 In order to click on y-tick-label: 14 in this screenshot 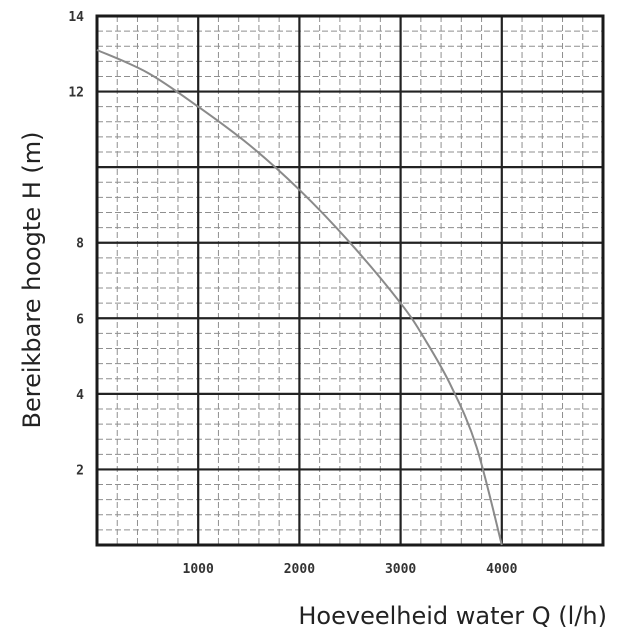, I will do `click(76, 17)`.